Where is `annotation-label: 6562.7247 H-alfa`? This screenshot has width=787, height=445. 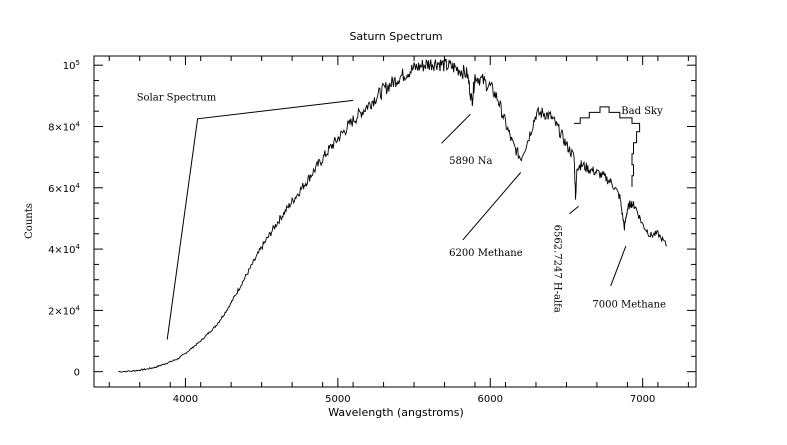
annotation-label: 6562.7247 H-alfa is located at coordinates (556, 269).